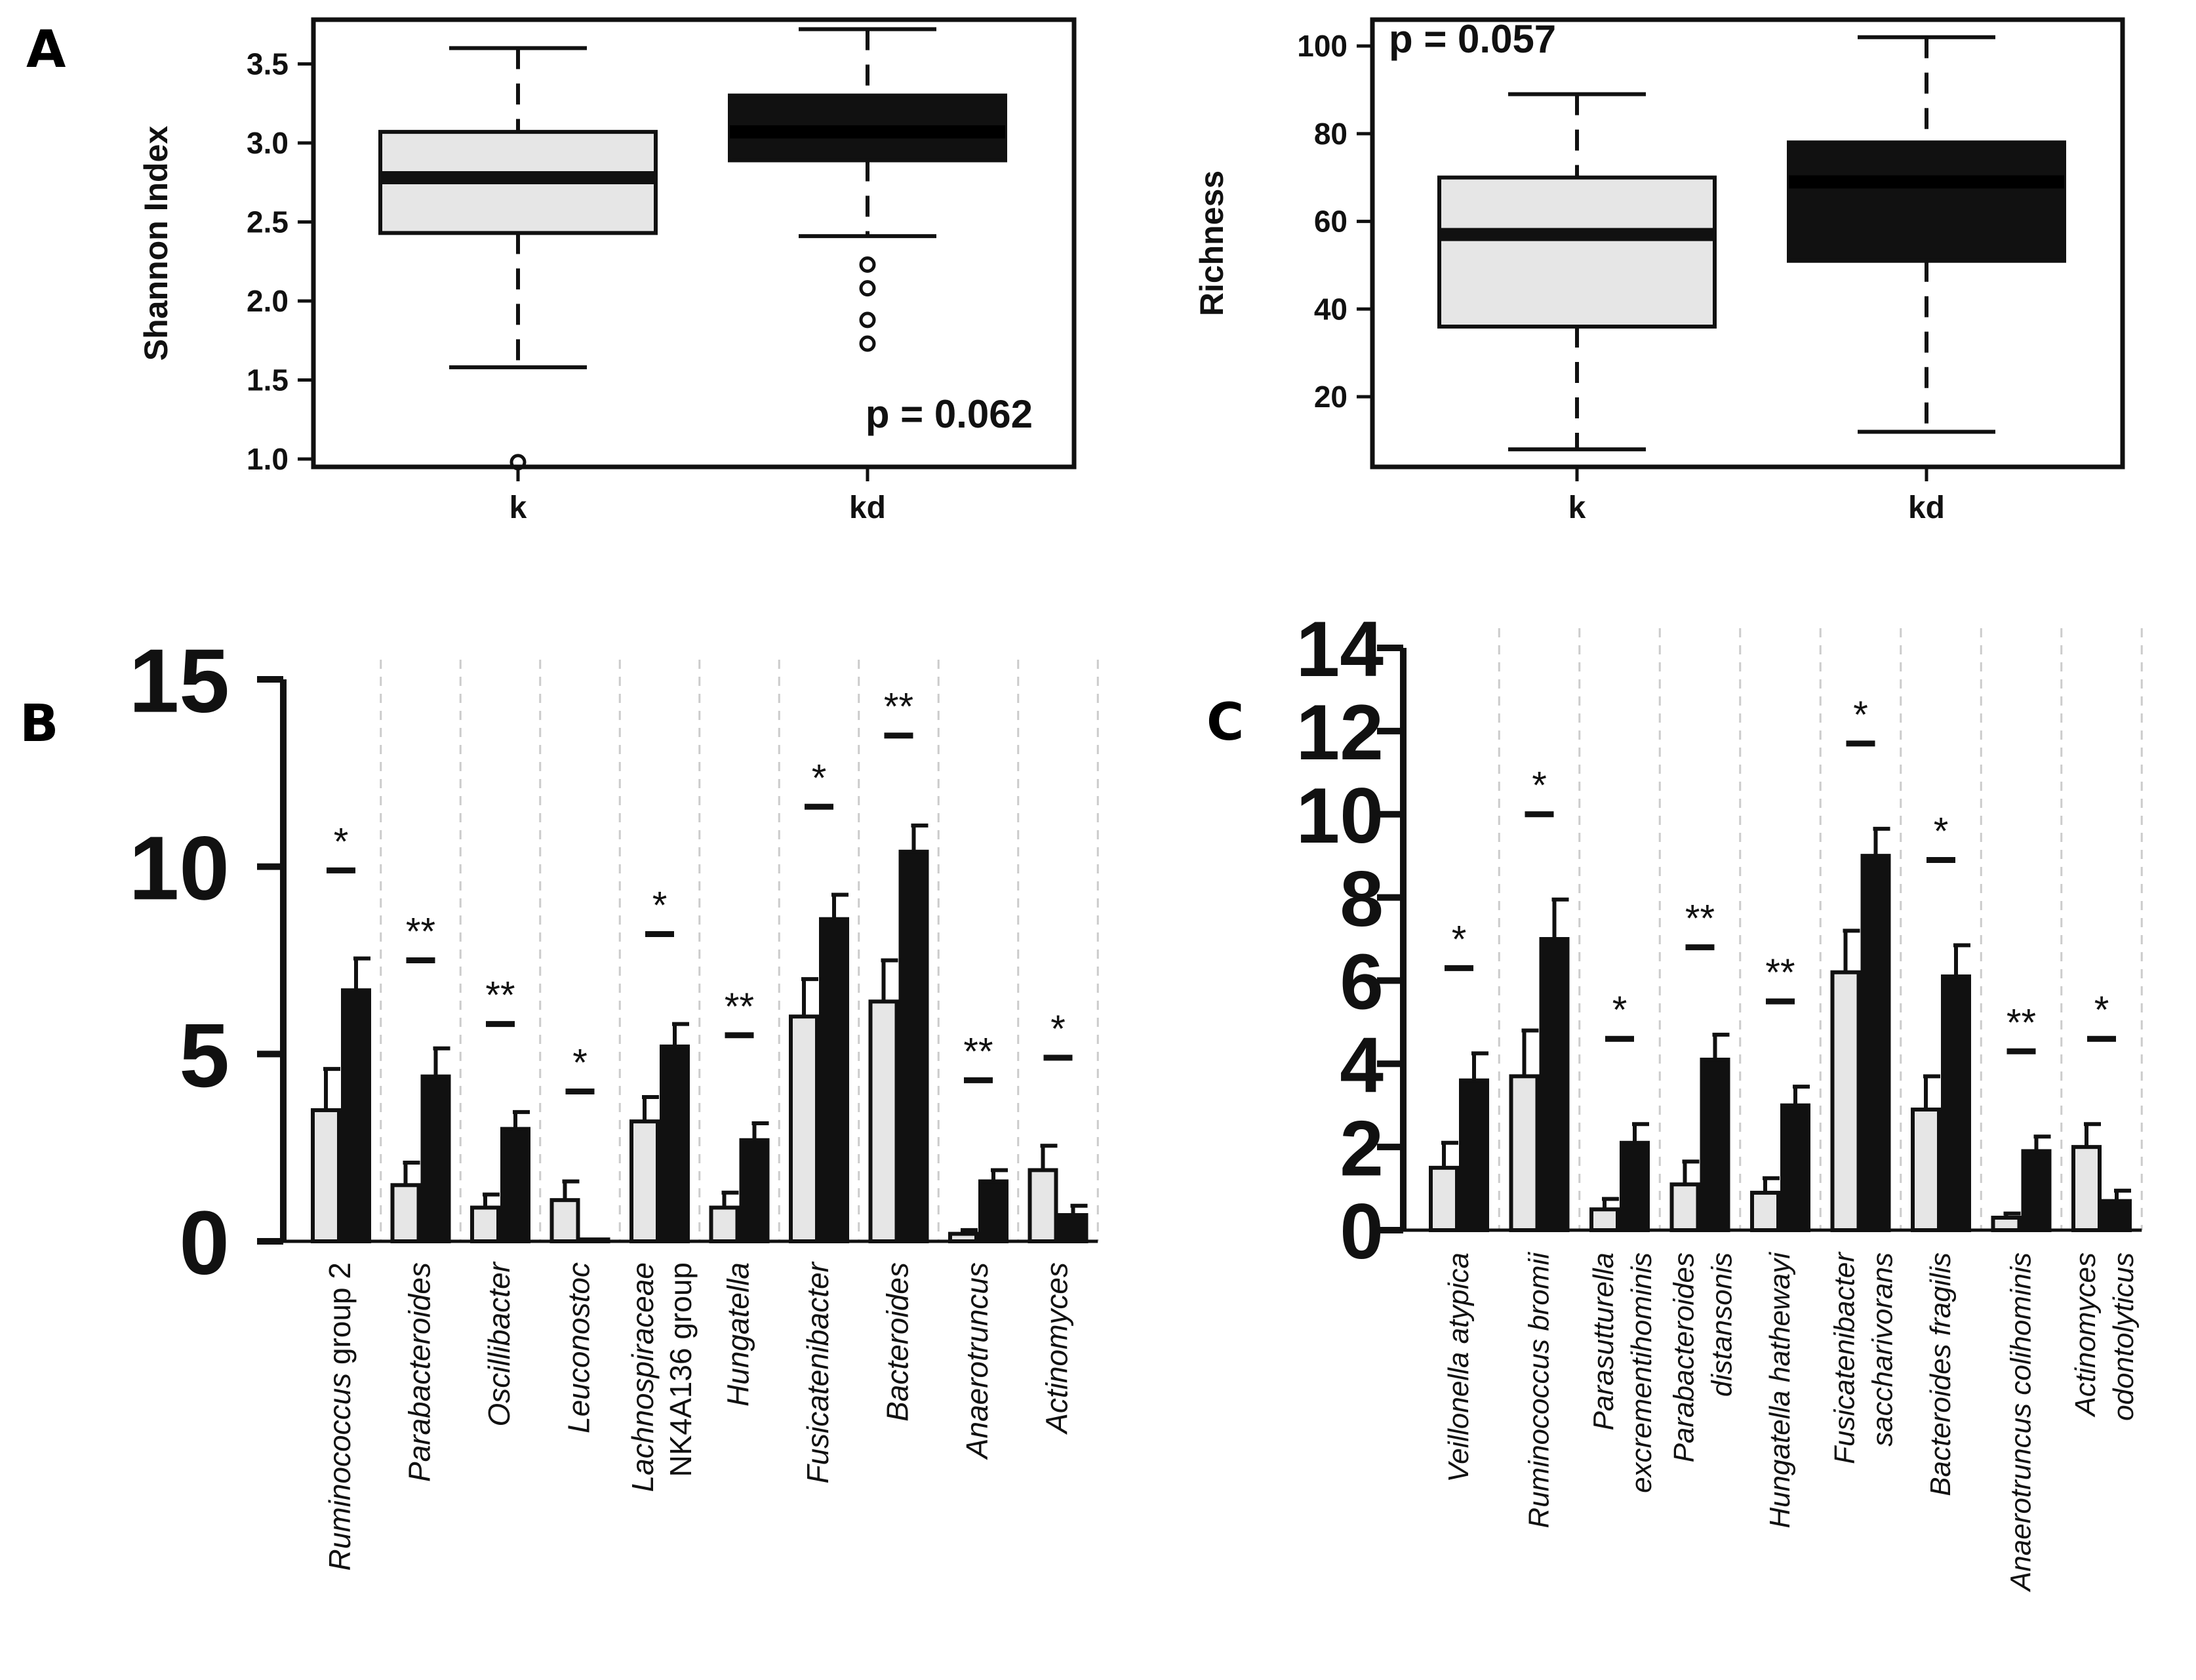  I want to click on category-label-part: Ruminococcus bromii, so click(1539, 1390).